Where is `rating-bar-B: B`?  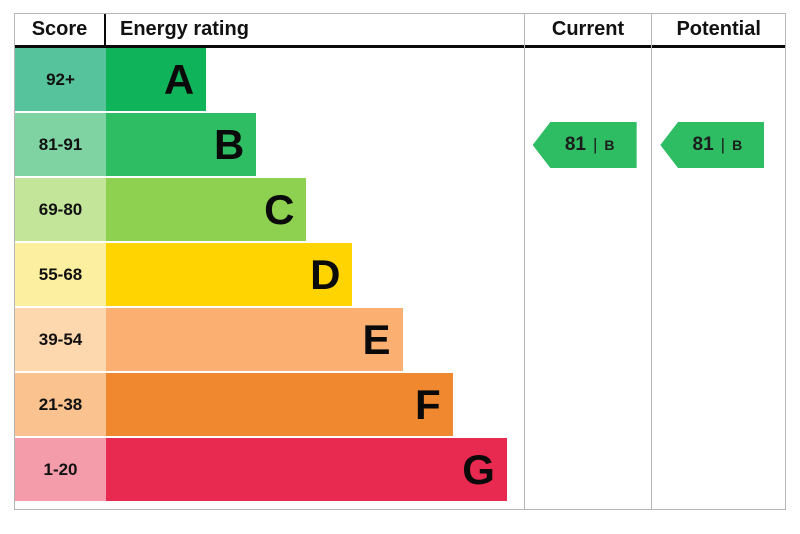 rating-bar-B: B is located at coordinates (181, 144).